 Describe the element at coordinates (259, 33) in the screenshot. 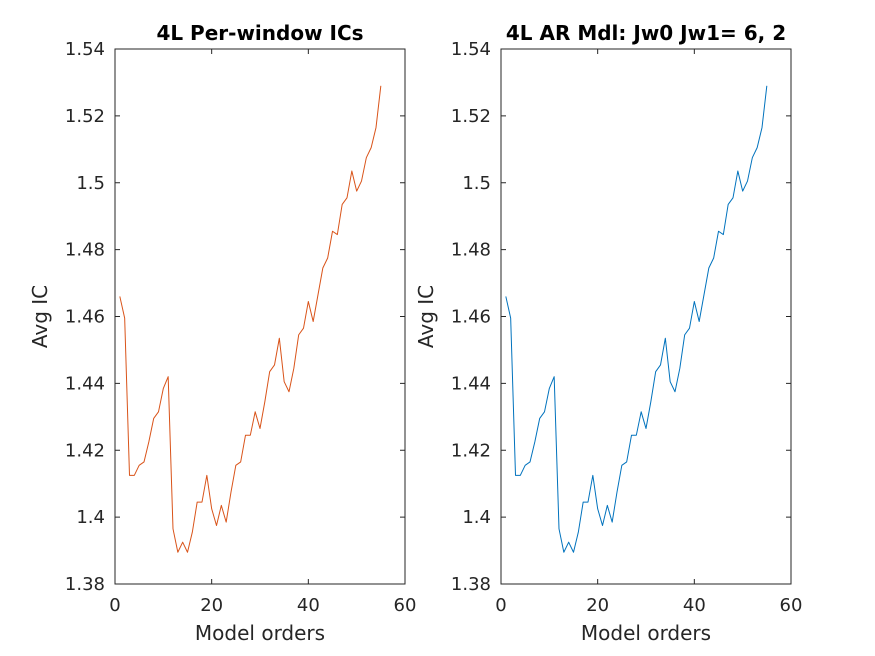

I see `chart-title: 4L Per-window ICs` at that location.